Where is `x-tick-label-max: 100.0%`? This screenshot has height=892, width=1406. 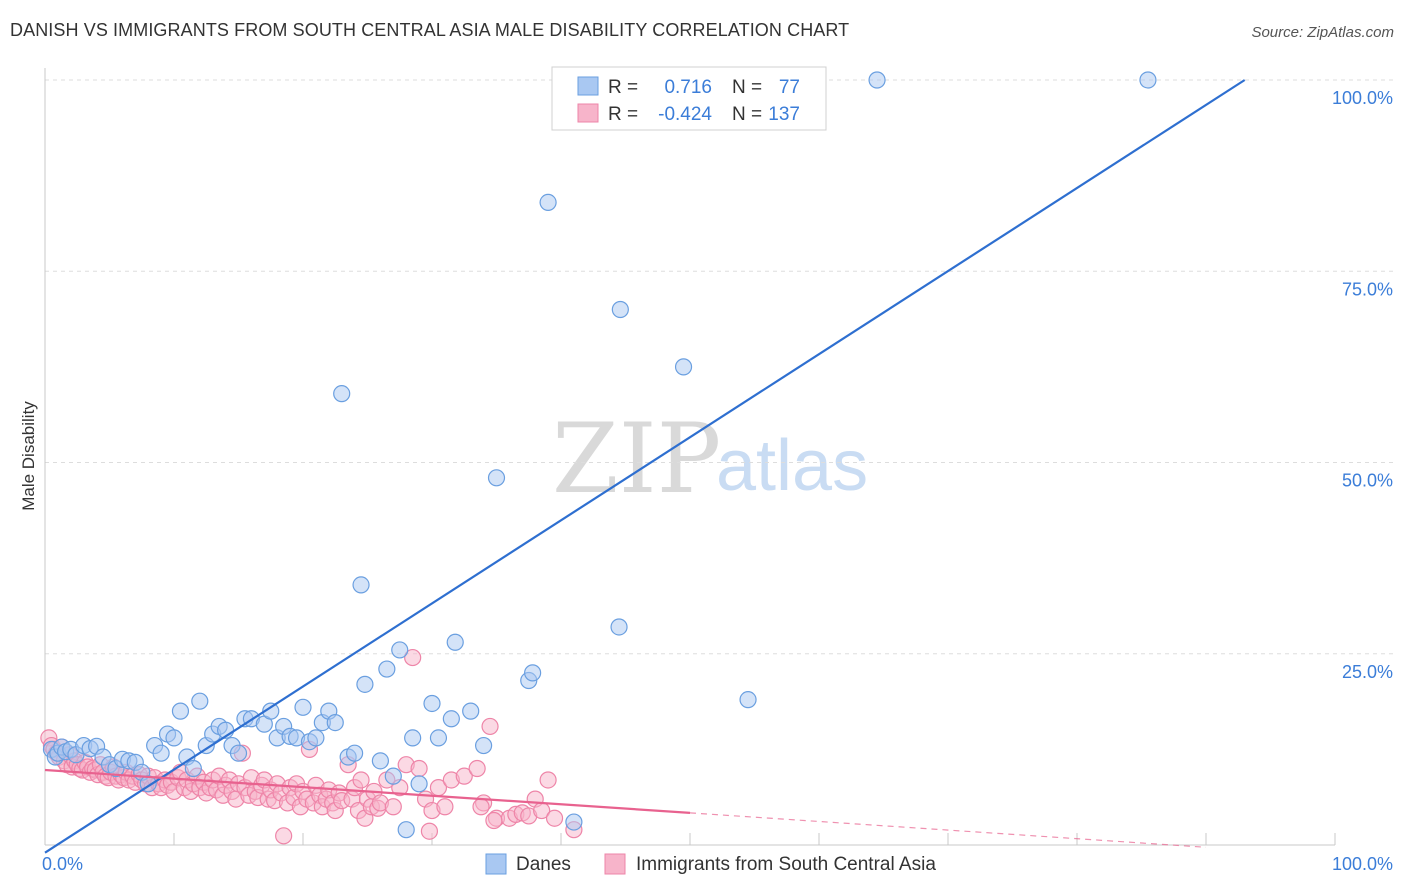
x-tick-label-max: 100.0% is located at coordinates (1362, 864).